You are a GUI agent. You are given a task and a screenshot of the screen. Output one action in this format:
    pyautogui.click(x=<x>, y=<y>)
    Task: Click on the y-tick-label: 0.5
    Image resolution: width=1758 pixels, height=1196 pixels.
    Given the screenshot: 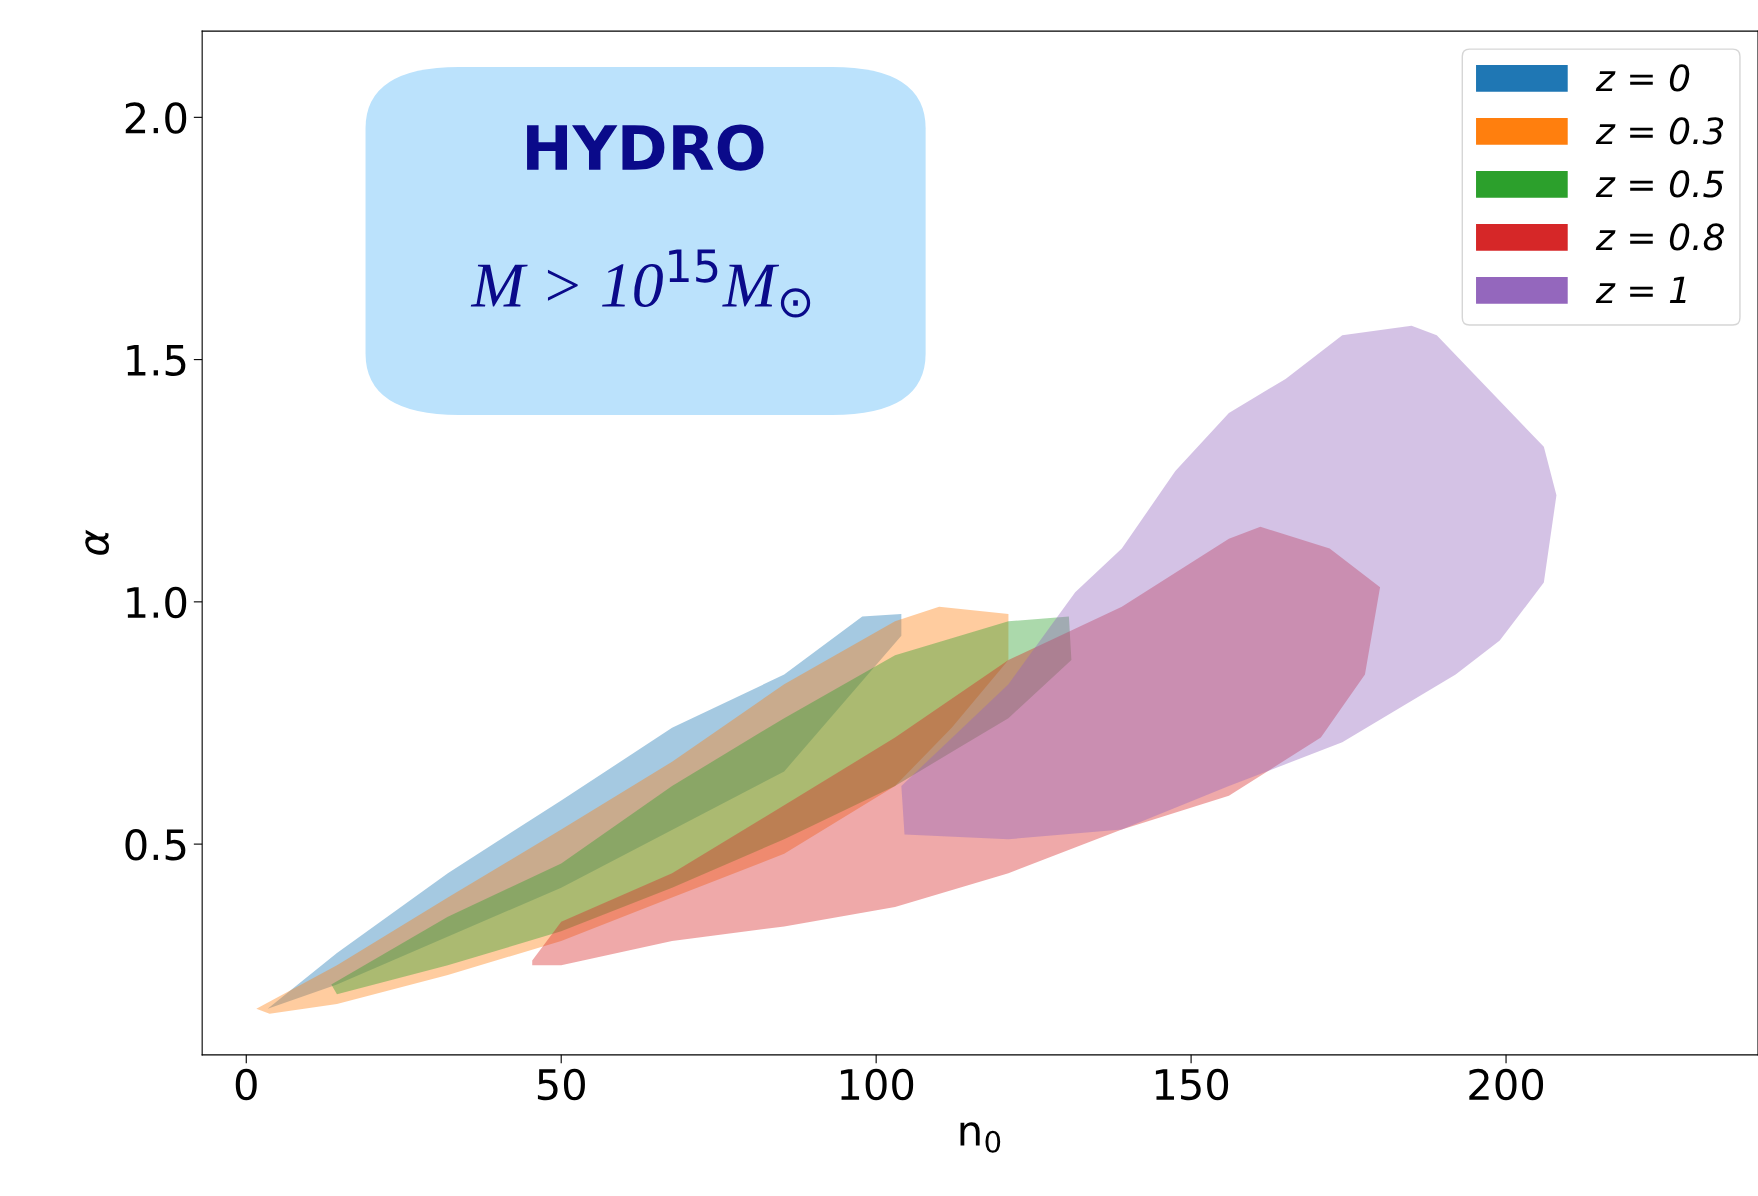 What is the action you would take?
    pyautogui.click(x=155, y=845)
    